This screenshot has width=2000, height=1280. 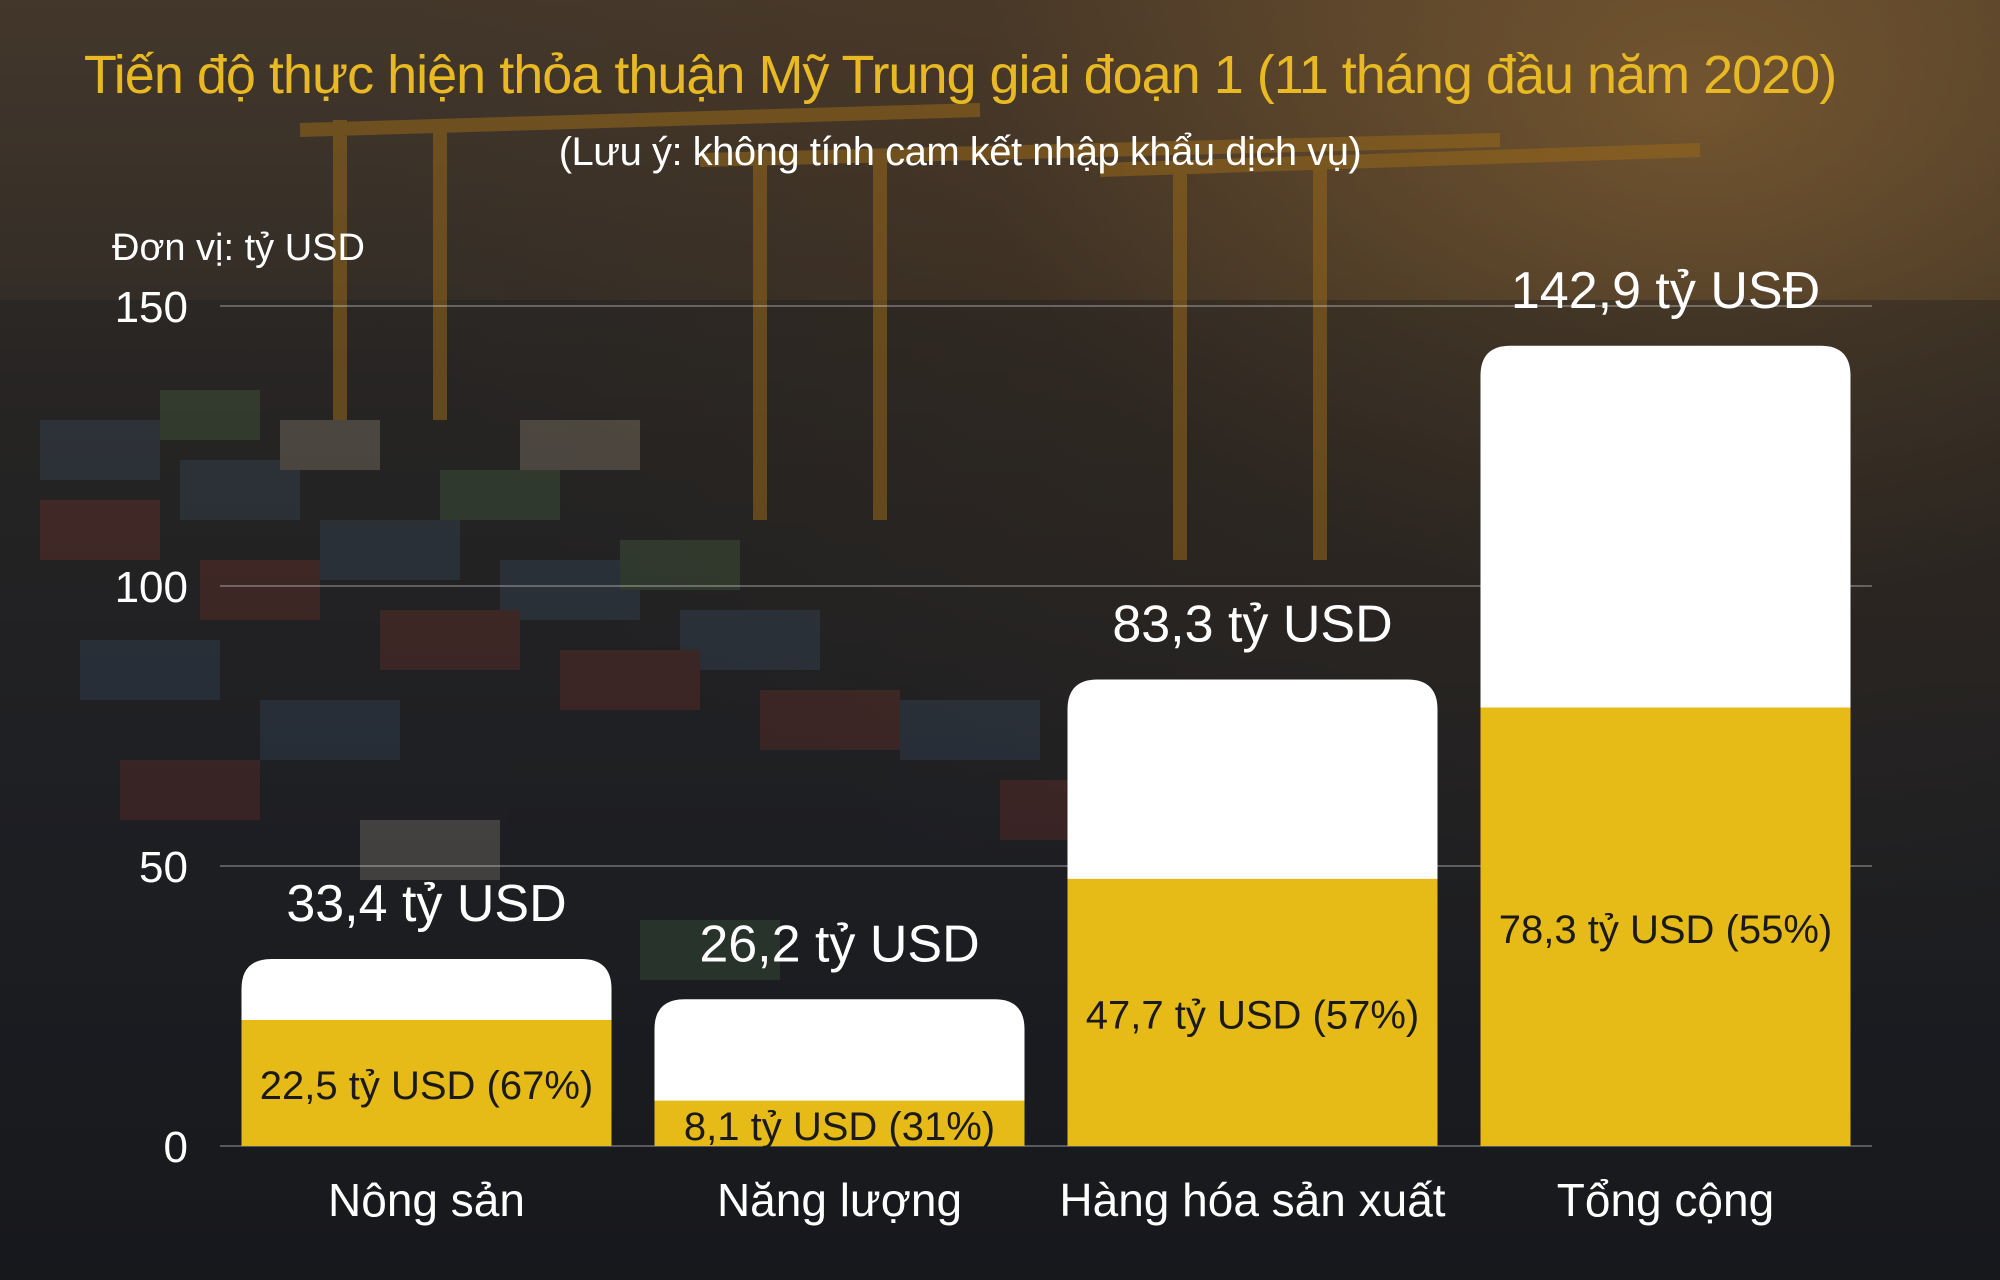 What do you see at coordinates (1252, 1015) in the screenshot?
I see `achieved-value-label: 47,7 tỷ USD (57%)` at bounding box center [1252, 1015].